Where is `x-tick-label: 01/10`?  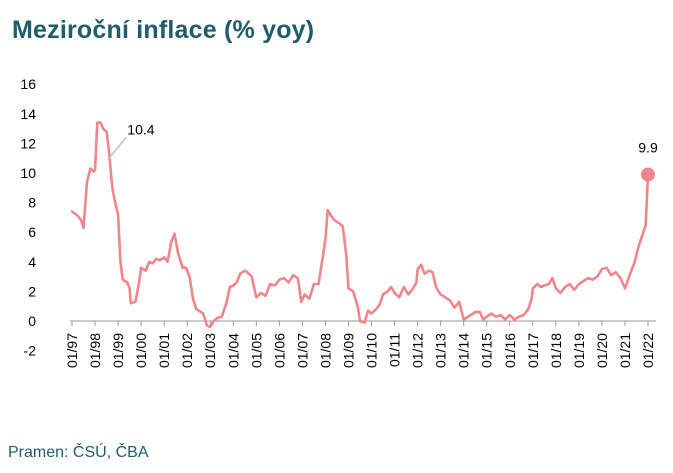
x-tick-label: 01/10 is located at coordinates (372, 350).